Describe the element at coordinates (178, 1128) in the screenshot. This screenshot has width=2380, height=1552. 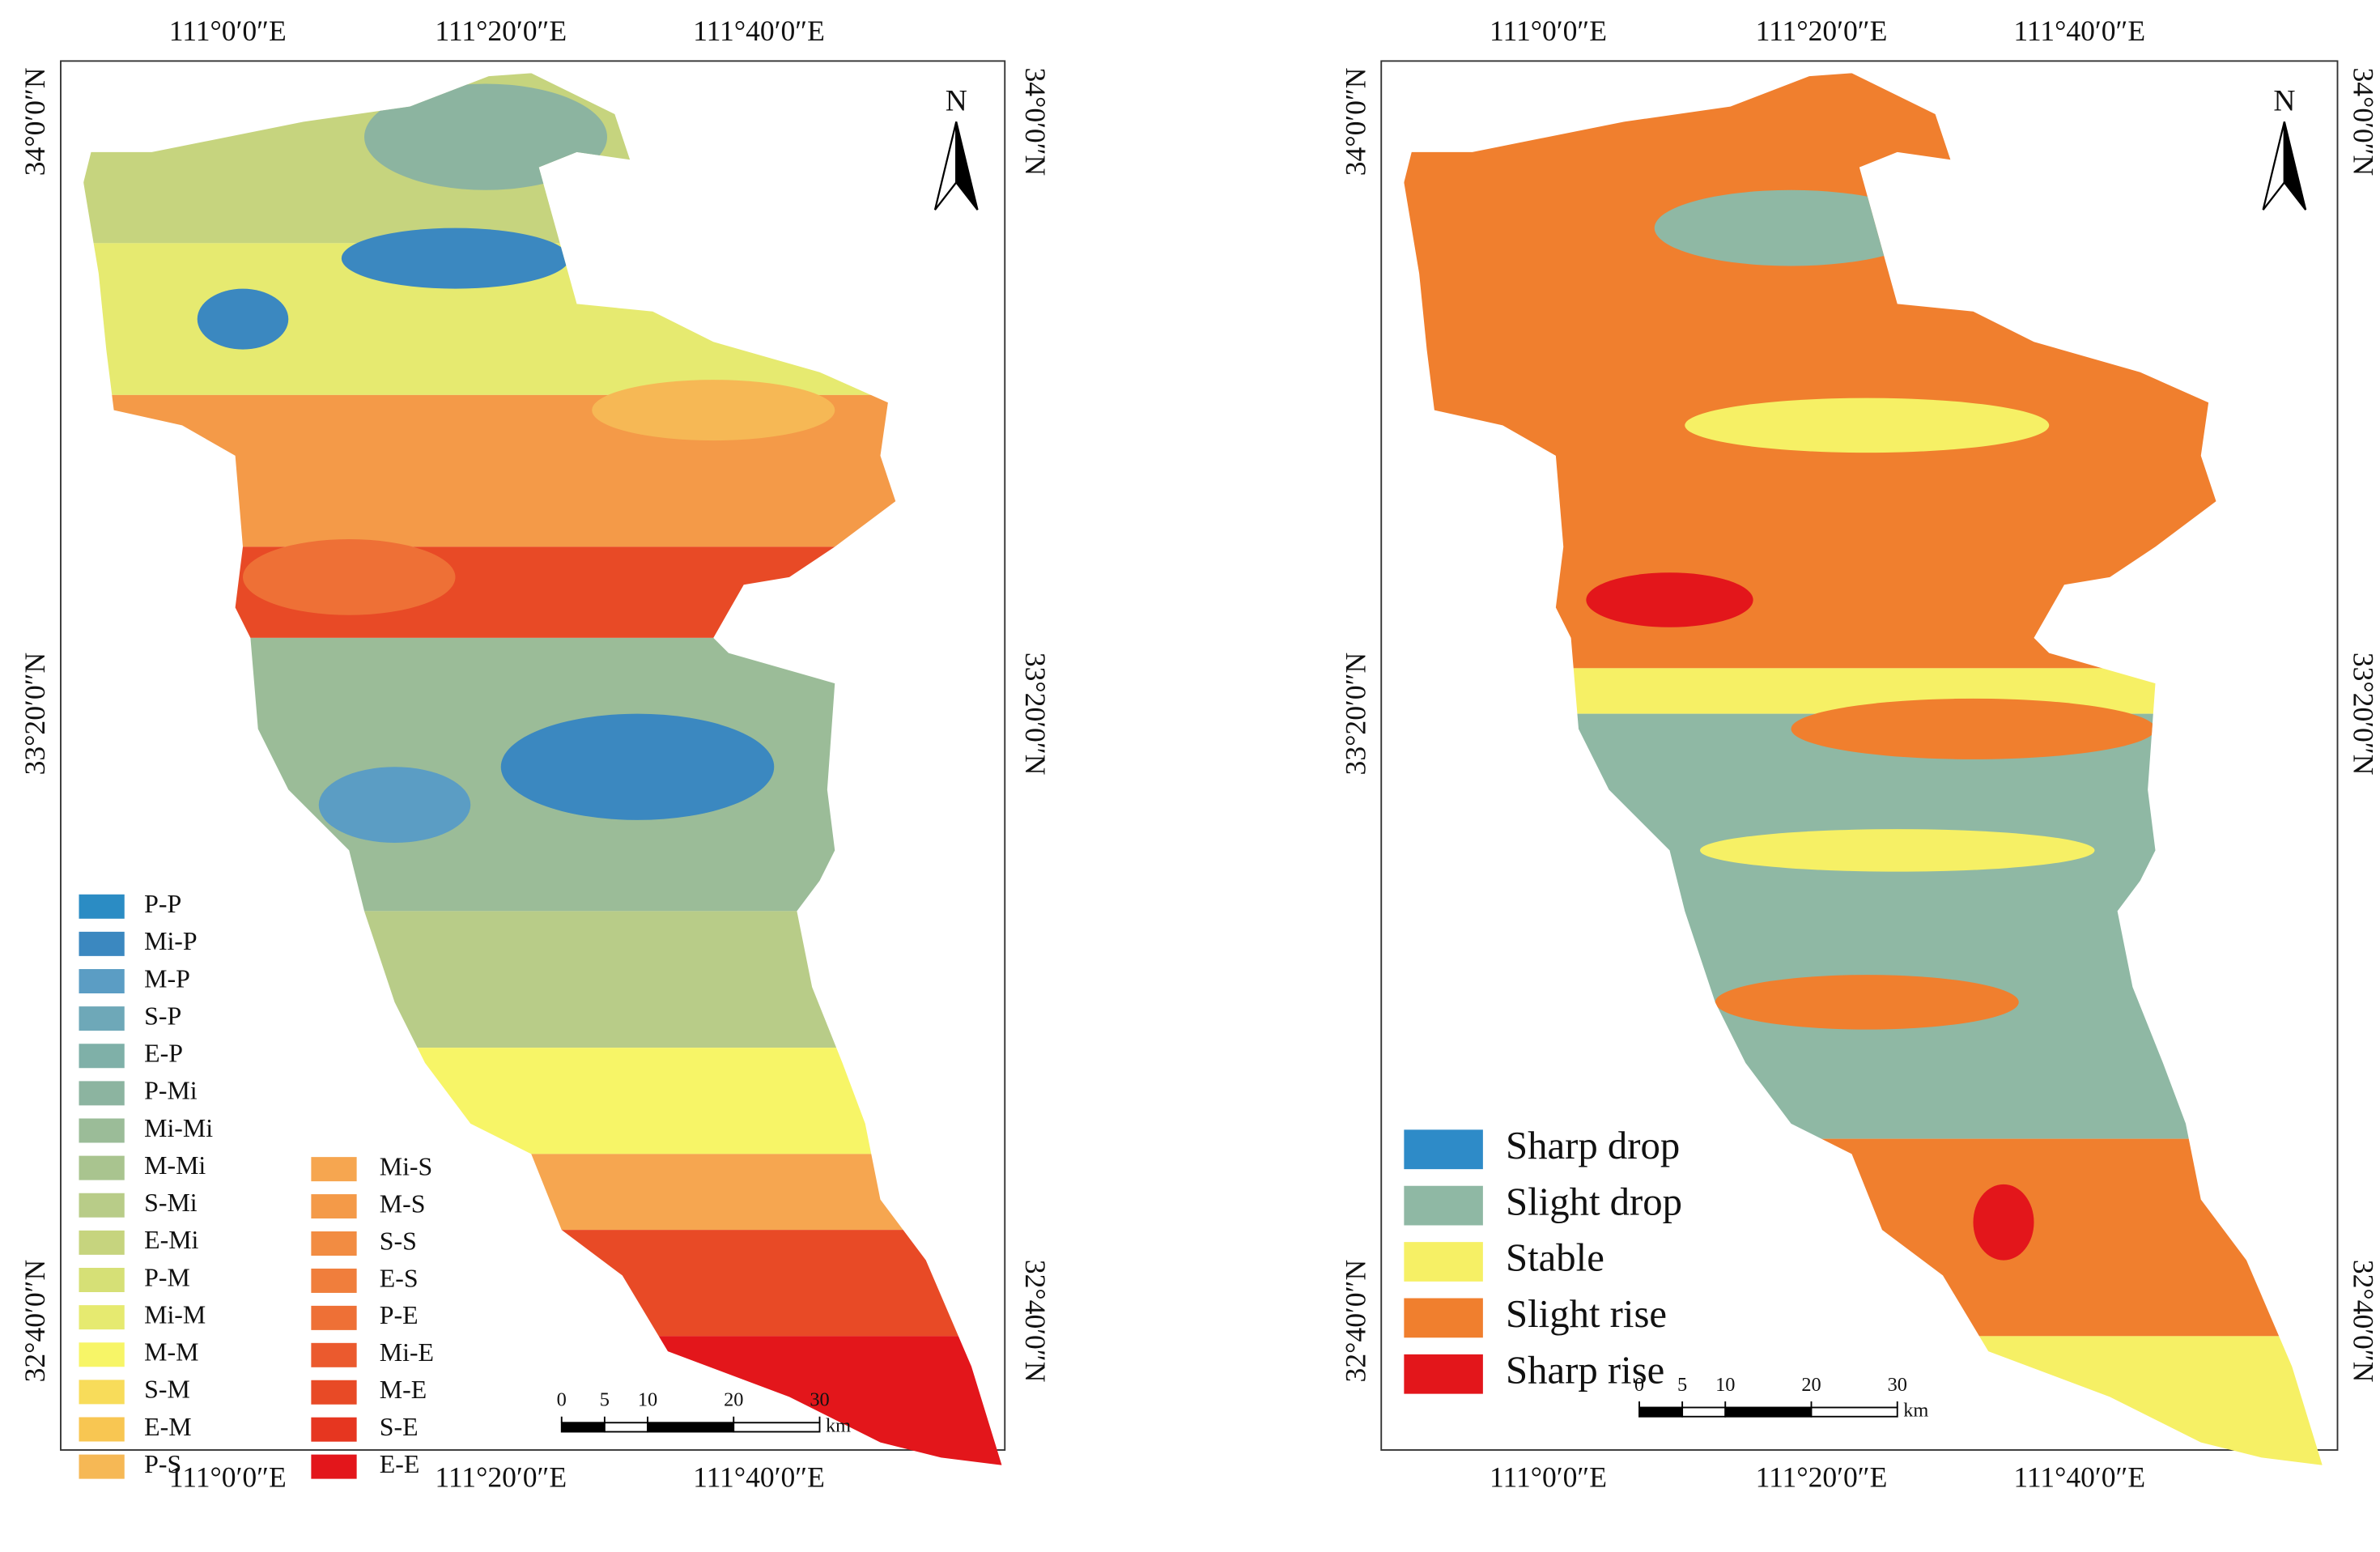
I see `legend-label: Mi-Mi` at that location.